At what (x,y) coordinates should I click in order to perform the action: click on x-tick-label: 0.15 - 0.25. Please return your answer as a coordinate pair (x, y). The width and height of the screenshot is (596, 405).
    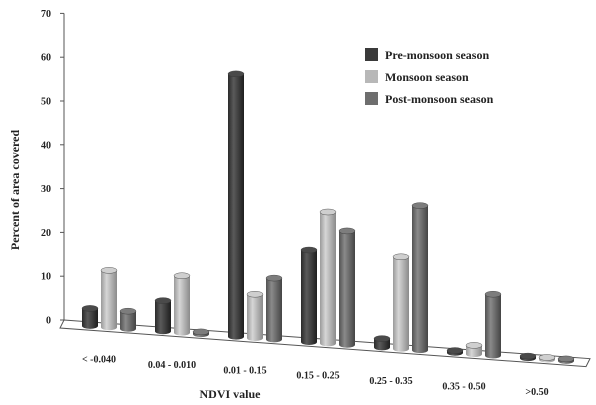
    Looking at the image, I should click on (317, 376).